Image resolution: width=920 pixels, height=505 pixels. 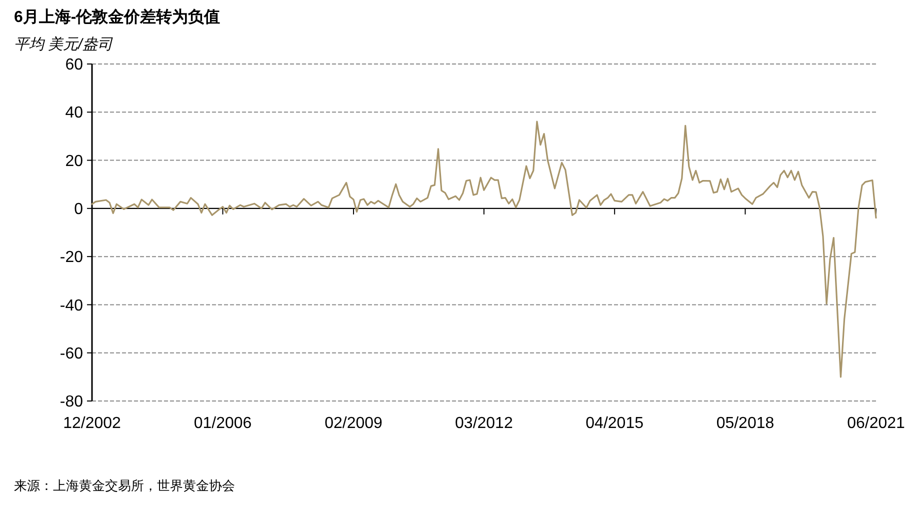 What do you see at coordinates (223, 423) in the screenshot?
I see `x-tick-label: 01/2006` at bounding box center [223, 423].